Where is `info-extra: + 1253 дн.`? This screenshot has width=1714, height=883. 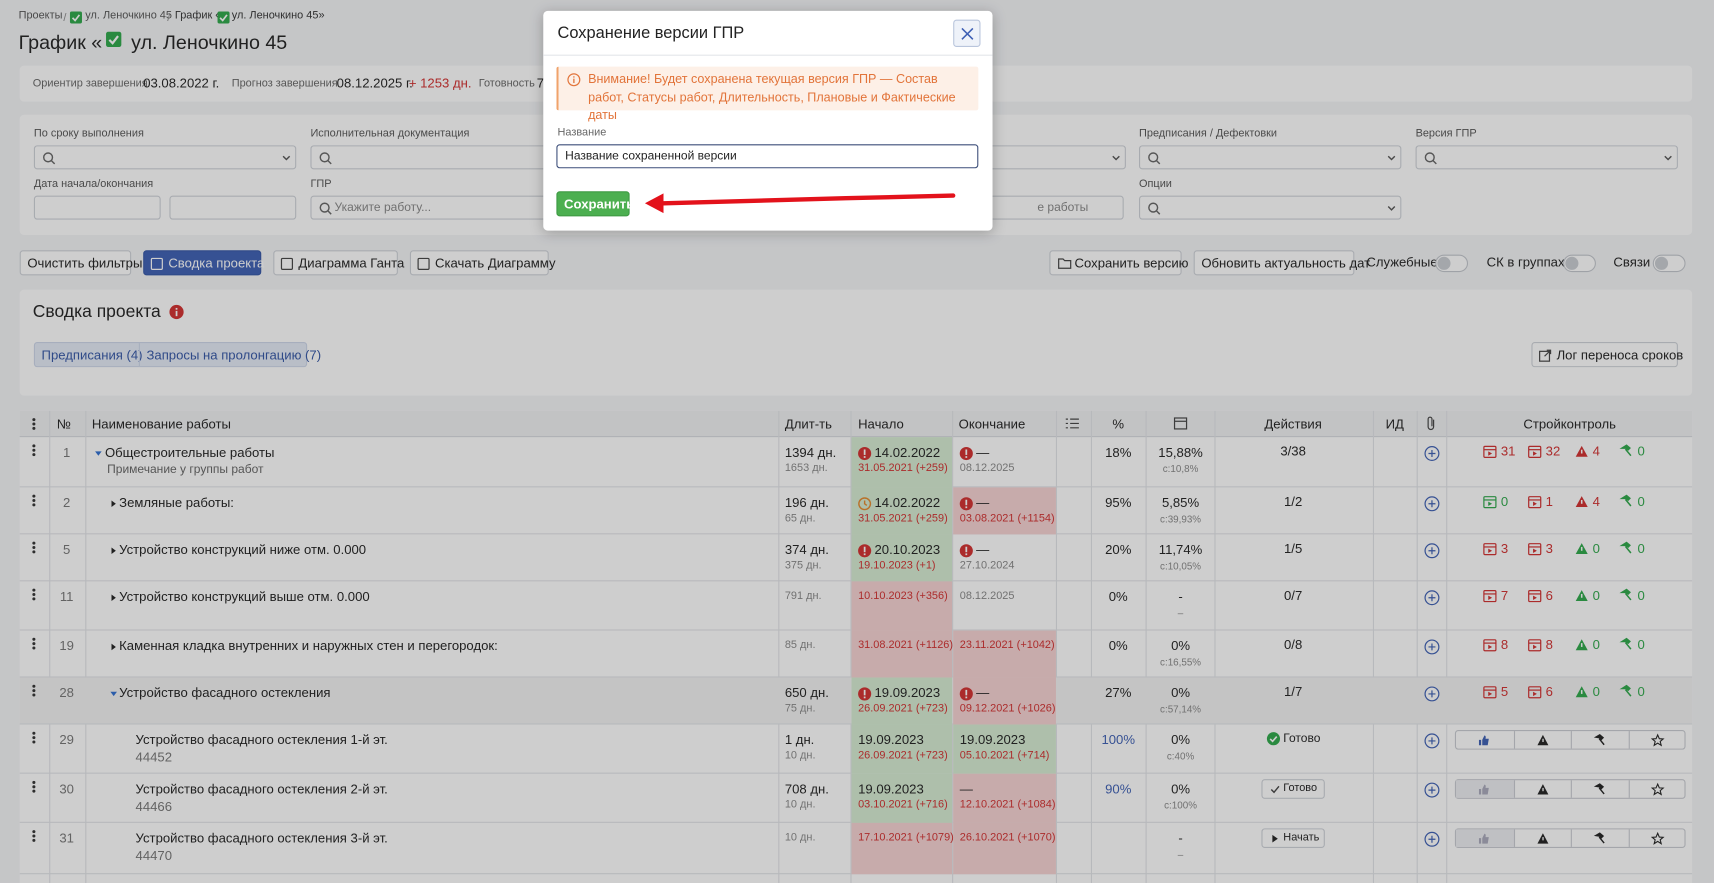 info-extra: + 1253 дн. is located at coordinates (440, 83).